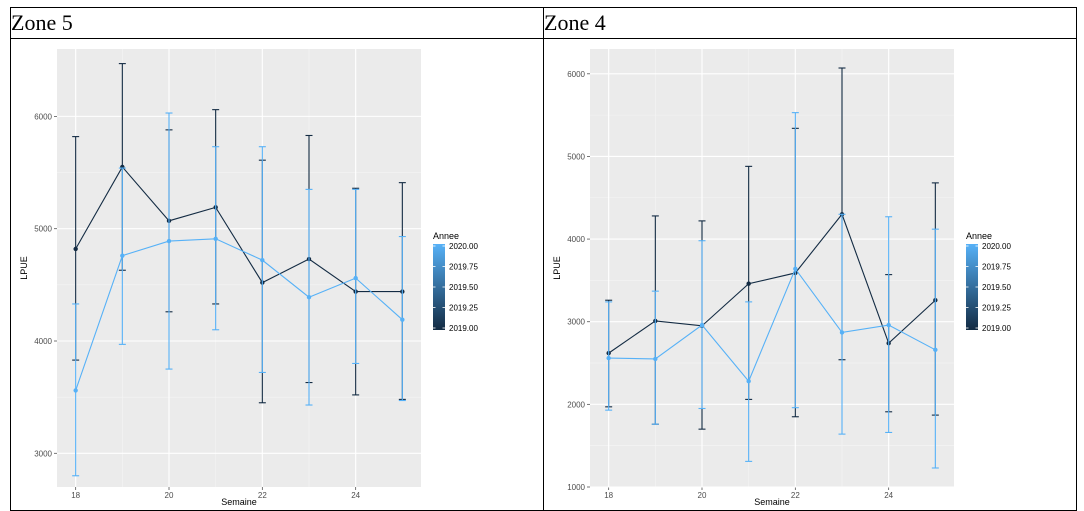 The image size is (1084, 511). Describe the element at coordinates (576, 487) in the screenshot. I see `y-tick-label: 1000` at that location.